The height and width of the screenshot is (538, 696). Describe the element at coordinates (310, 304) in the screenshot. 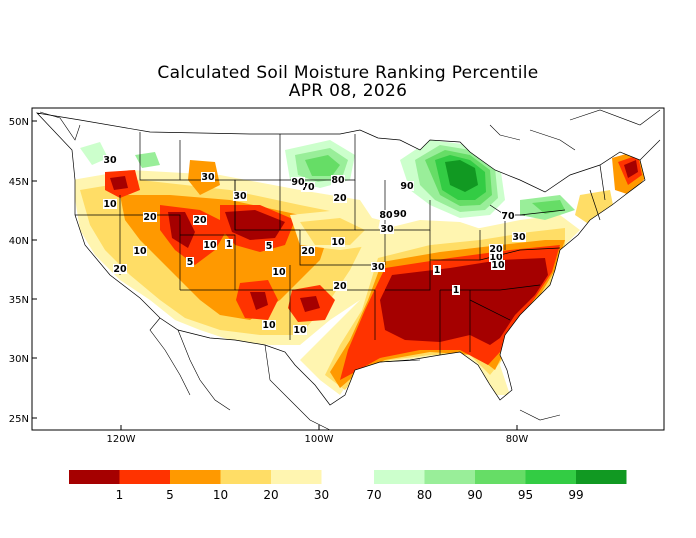

I see `dry-1-region-tx-panhandle` at that location.